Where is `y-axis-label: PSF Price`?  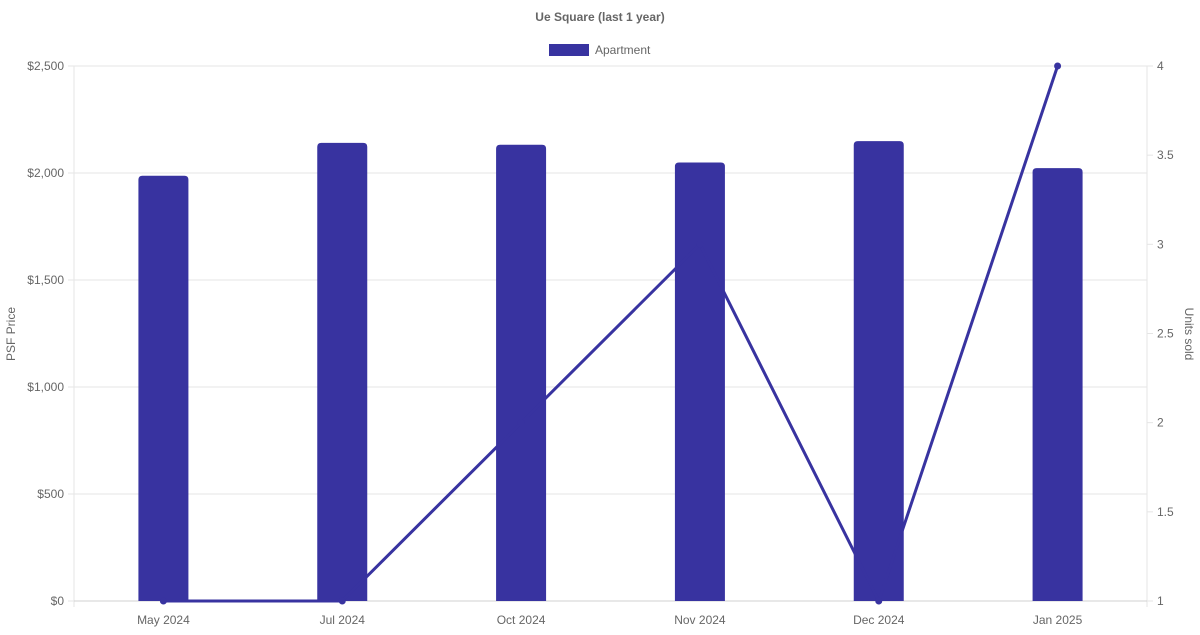
y-axis-label: PSF Price is located at coordinates (11, 334).